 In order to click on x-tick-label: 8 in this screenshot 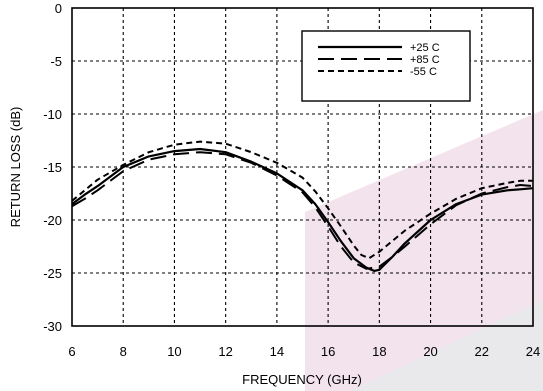, I will do `click(123, 351)`.